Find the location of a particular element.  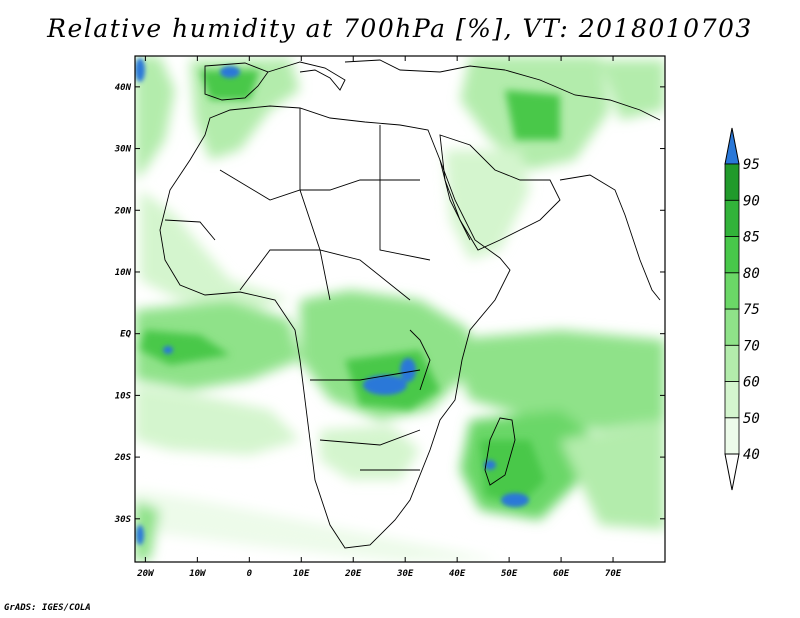

lat-tick-label: 10N is located at coordinates (123, 273).